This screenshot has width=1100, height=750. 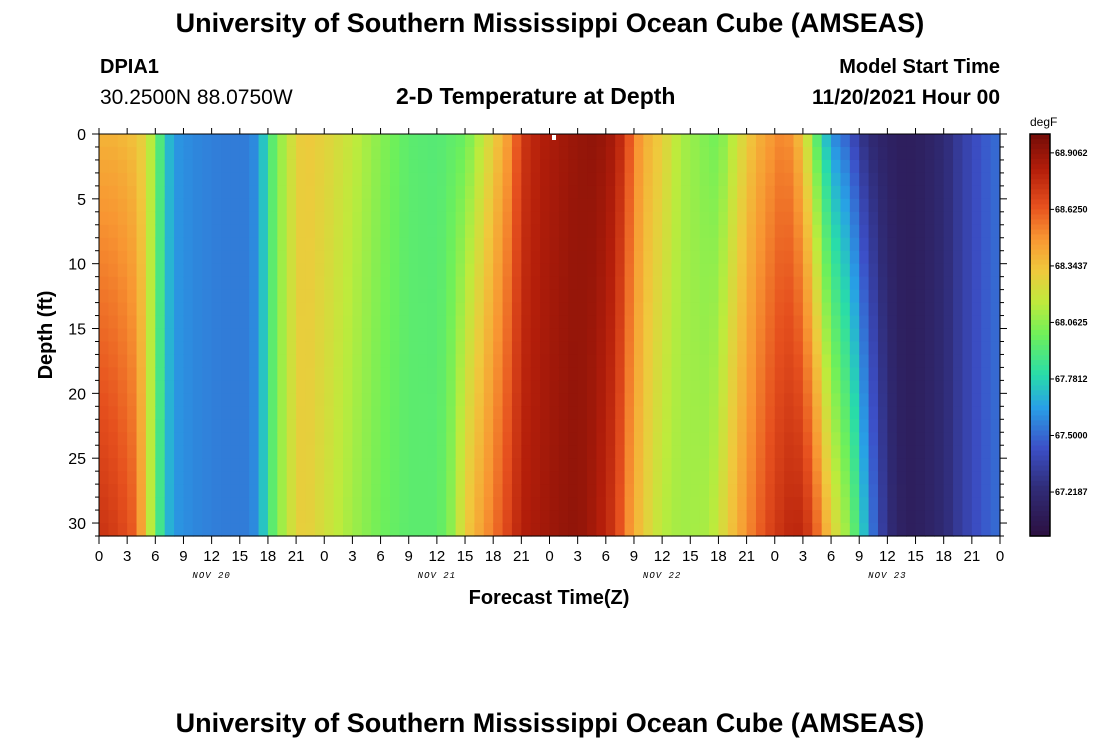 I want to click on x-tick-label: 21, so click(x=296, y=556).